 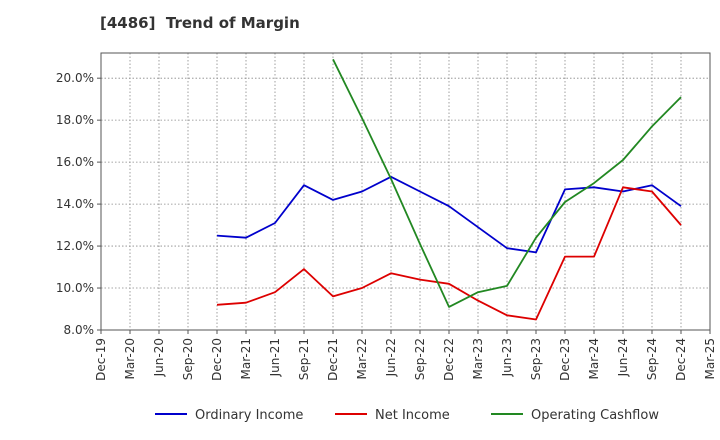 I want to click on x-tick-label: Sep-24, so click(x=652, y=359).